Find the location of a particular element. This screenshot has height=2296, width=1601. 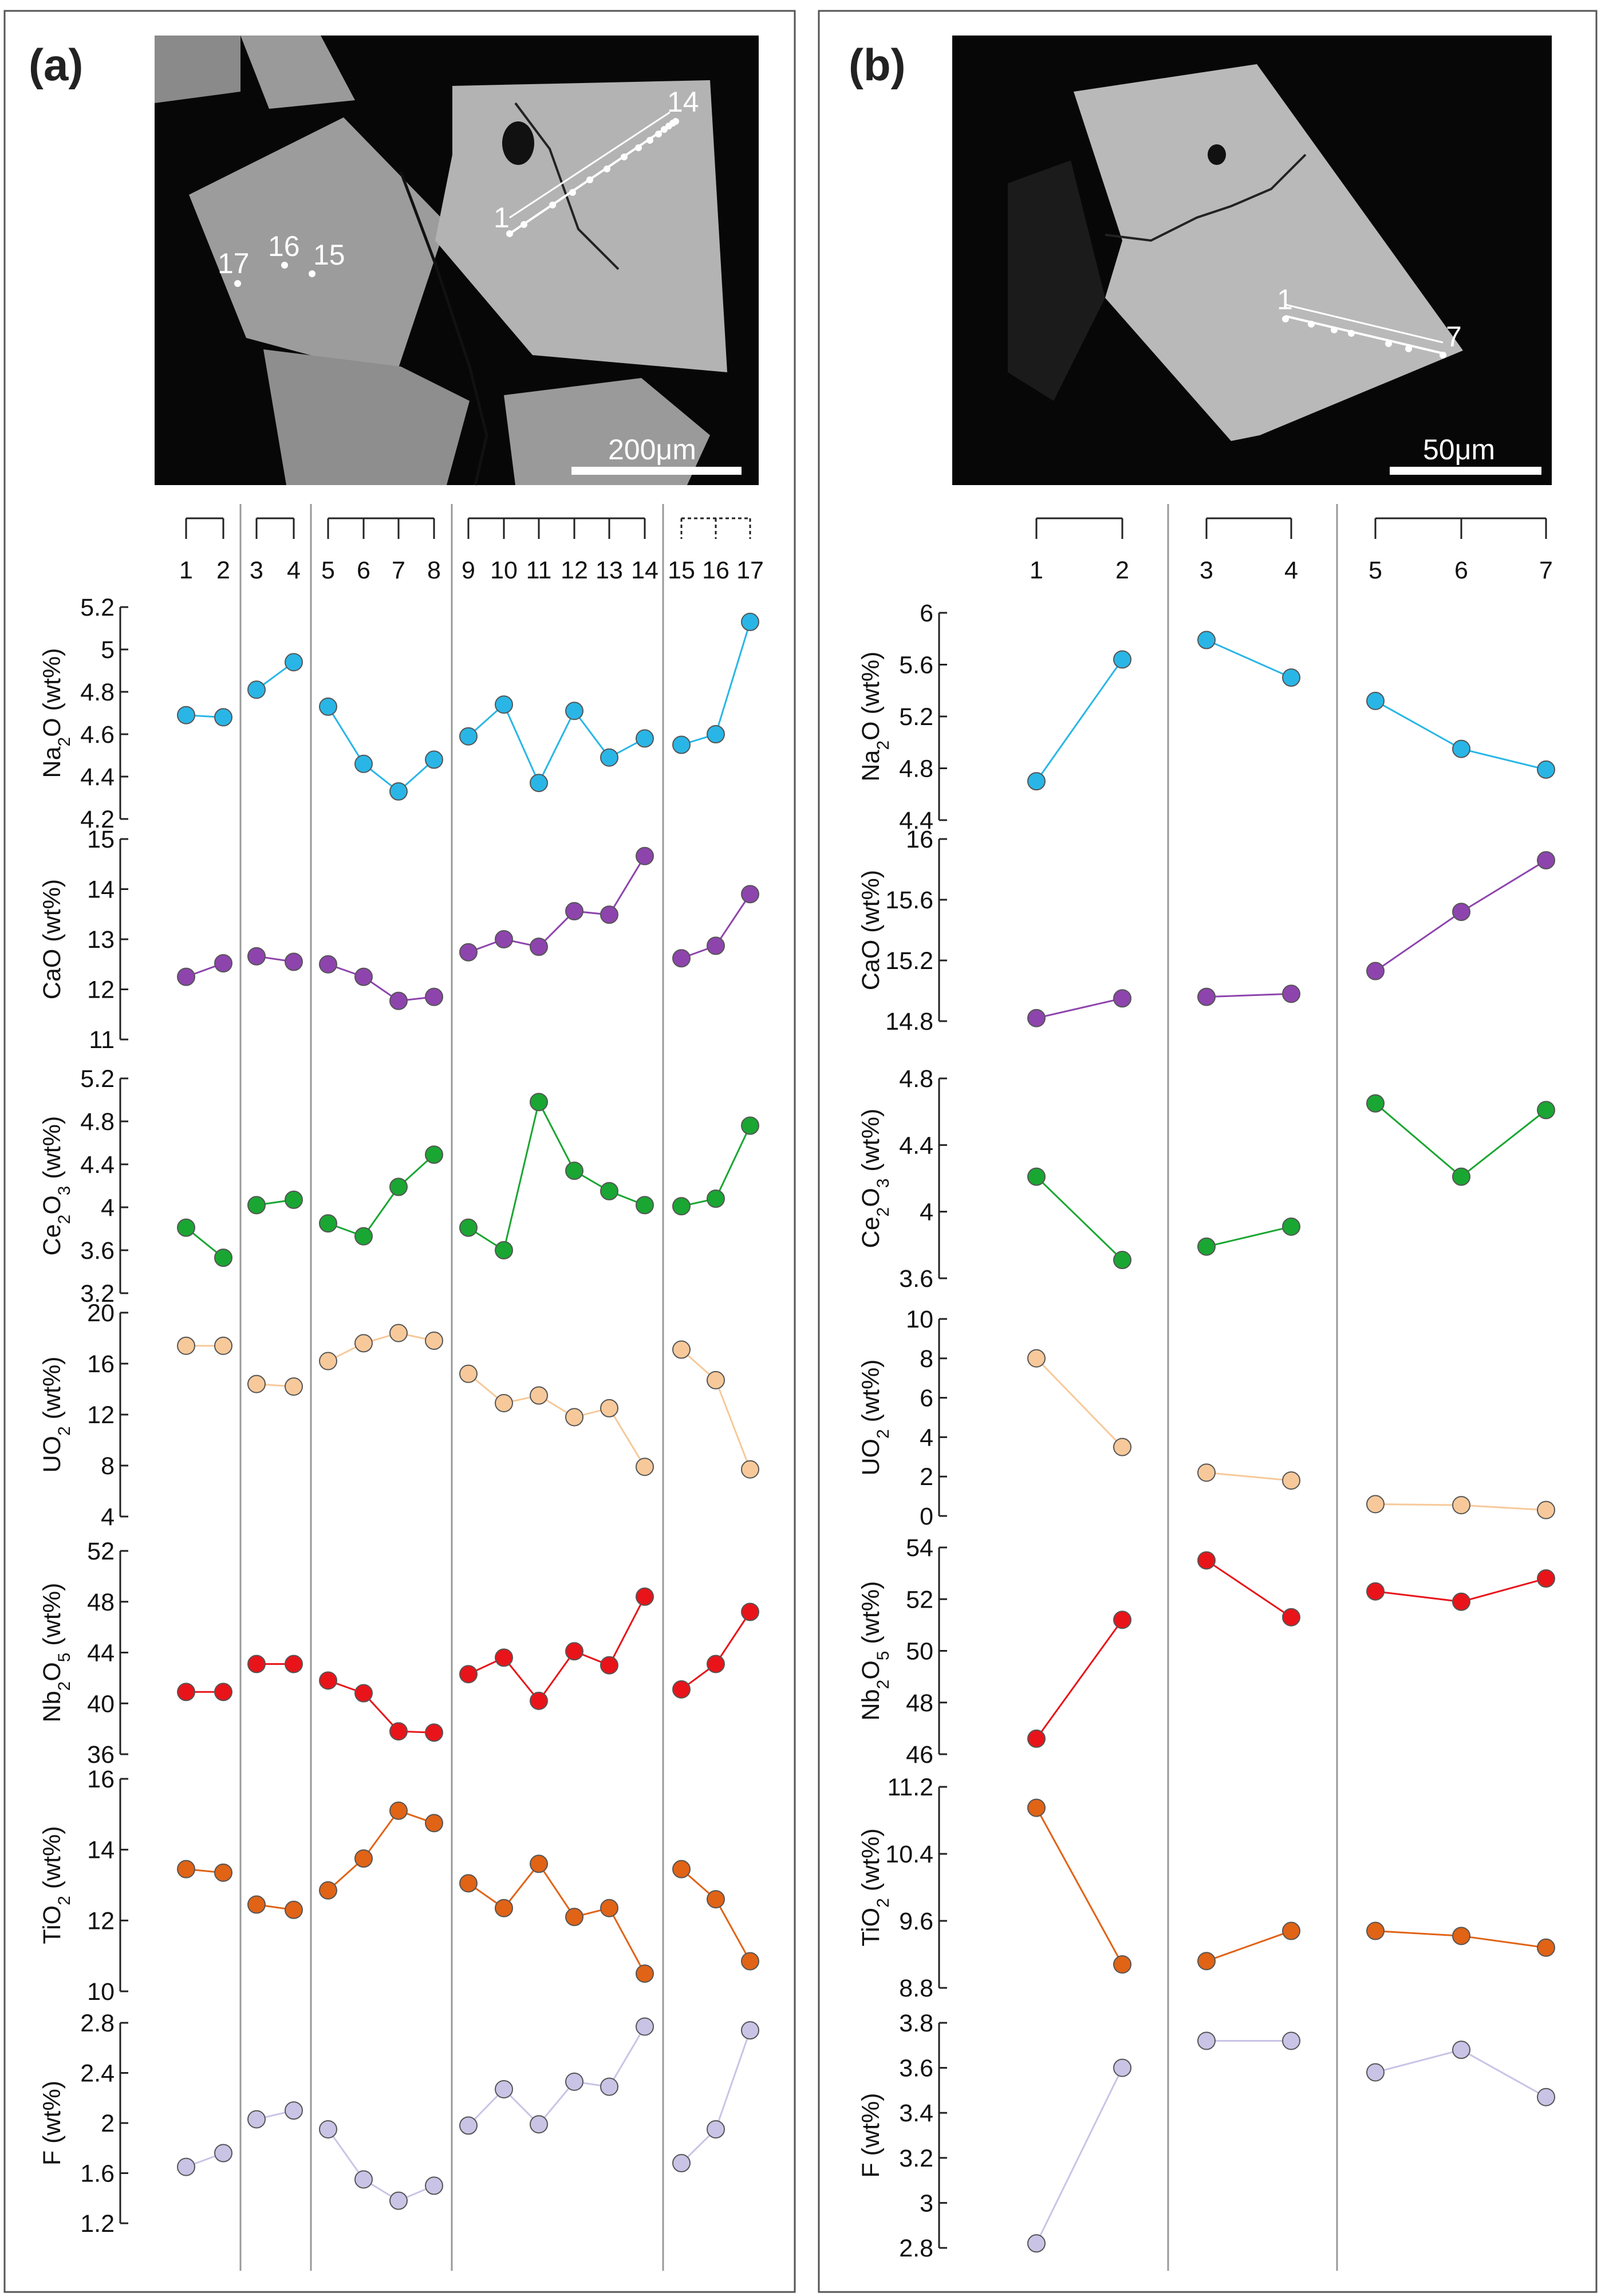

subplot-5: 46 48 50 52 54 Nb2O5 (wt%) is located at coordinates (1206, 1651).